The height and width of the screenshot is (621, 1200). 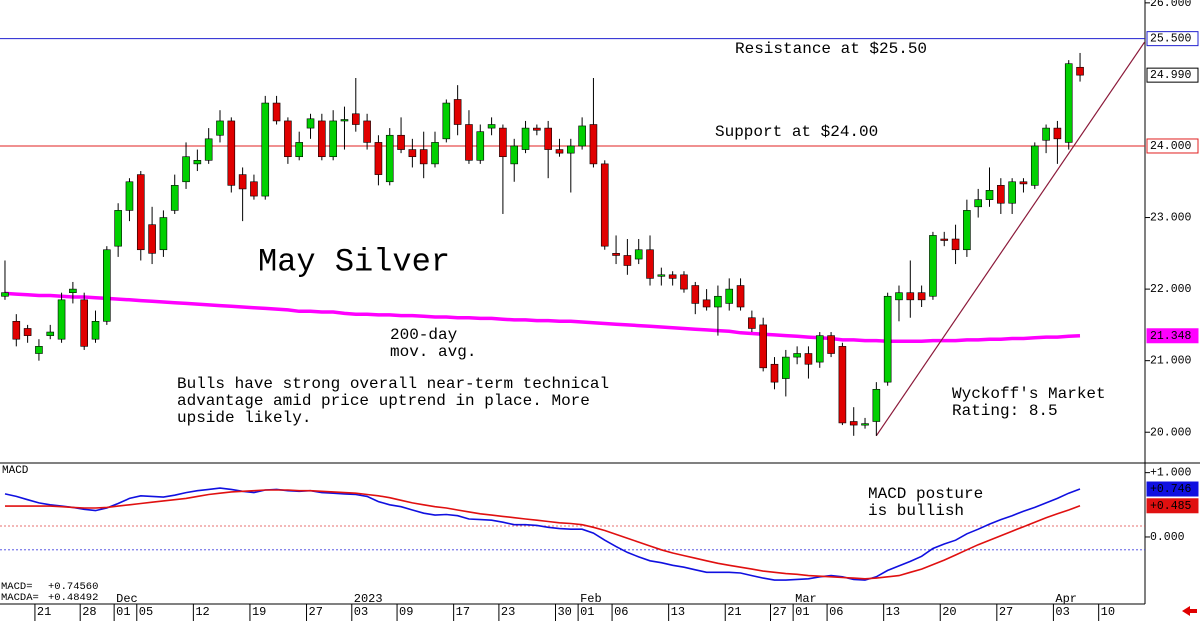 I want to click on legend-name: MACDA=, so click(x=20, y=598).